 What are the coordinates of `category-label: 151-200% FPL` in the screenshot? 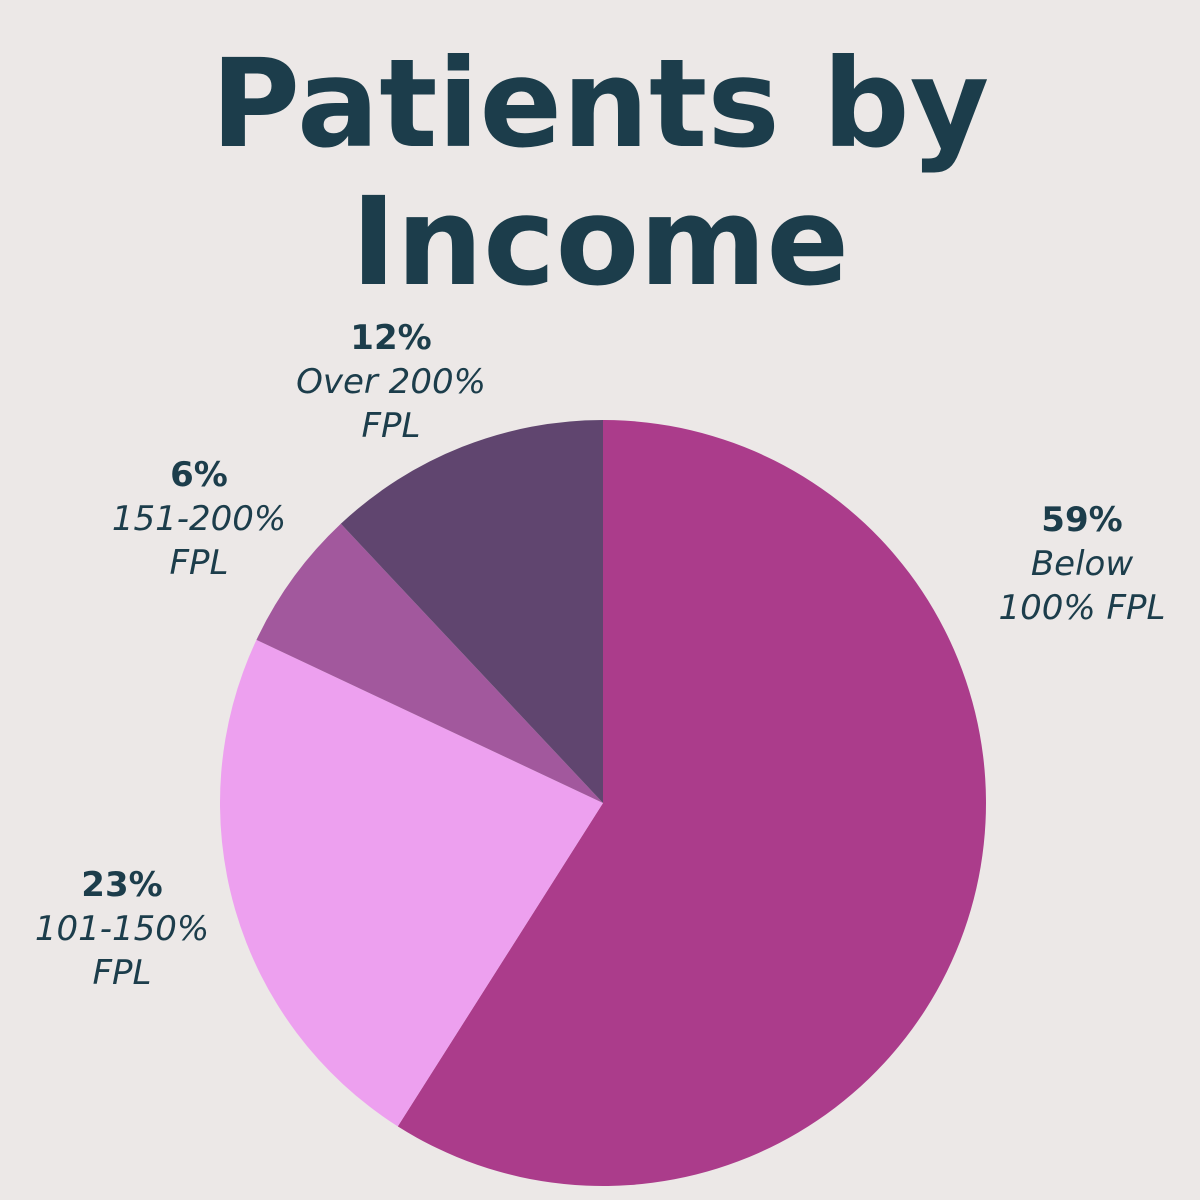 It's located at (199, 541).